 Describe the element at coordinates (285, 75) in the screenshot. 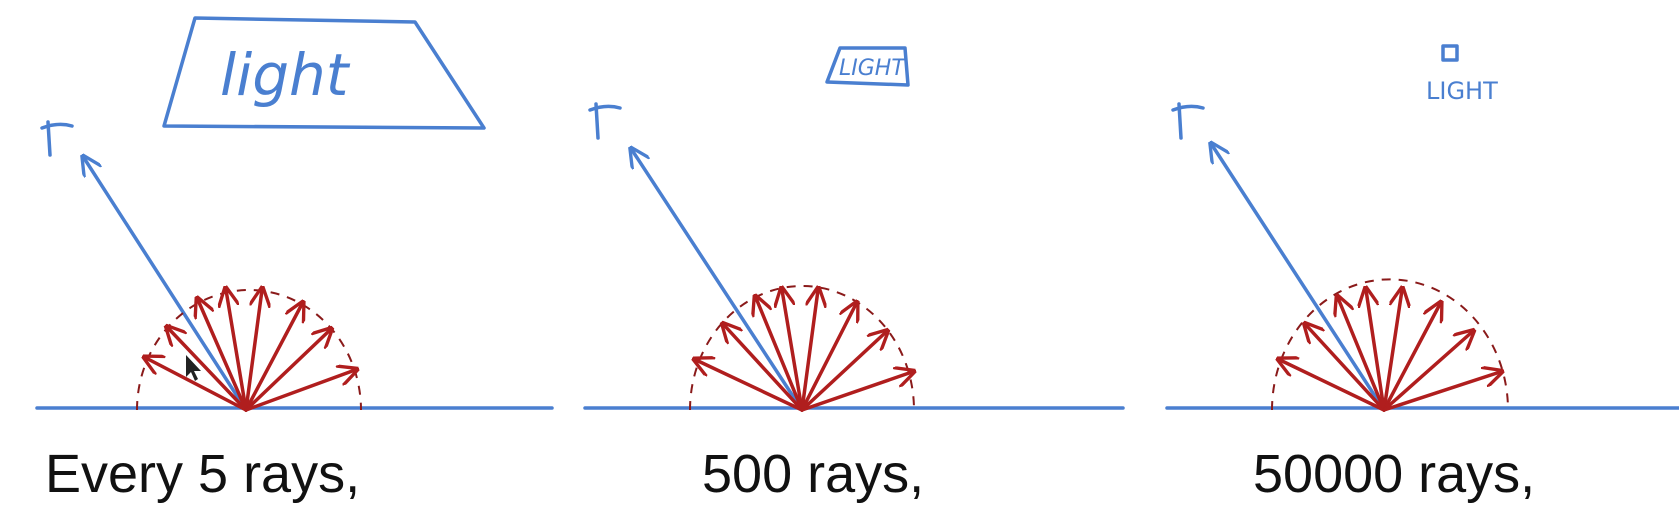

I see `light-label: light` at that location.